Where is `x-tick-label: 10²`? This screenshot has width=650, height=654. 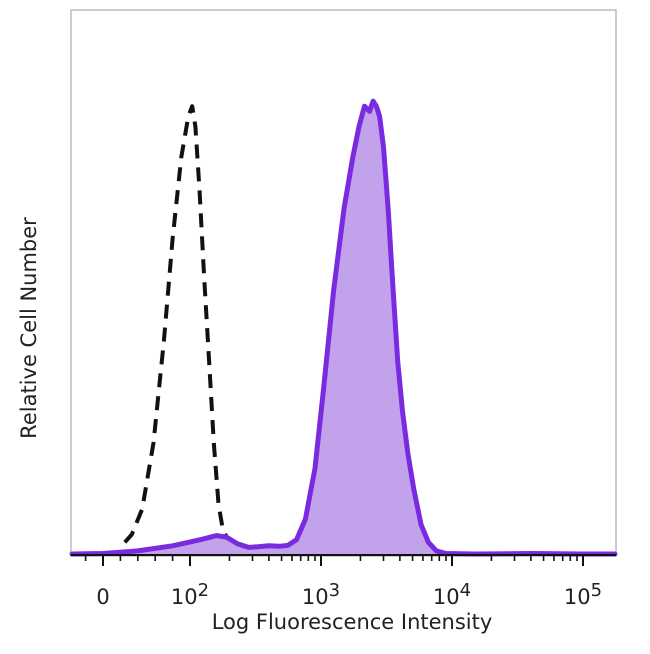
x-tick-label: 10² is located at coordinates (190, 594).